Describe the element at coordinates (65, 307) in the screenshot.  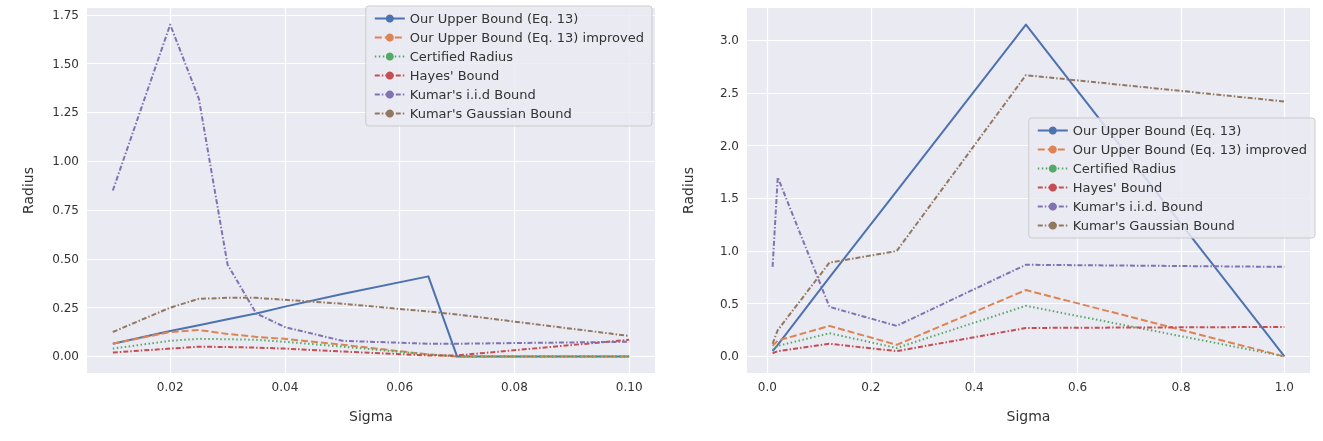
I see `y-tick-label: 0.25` at that location.